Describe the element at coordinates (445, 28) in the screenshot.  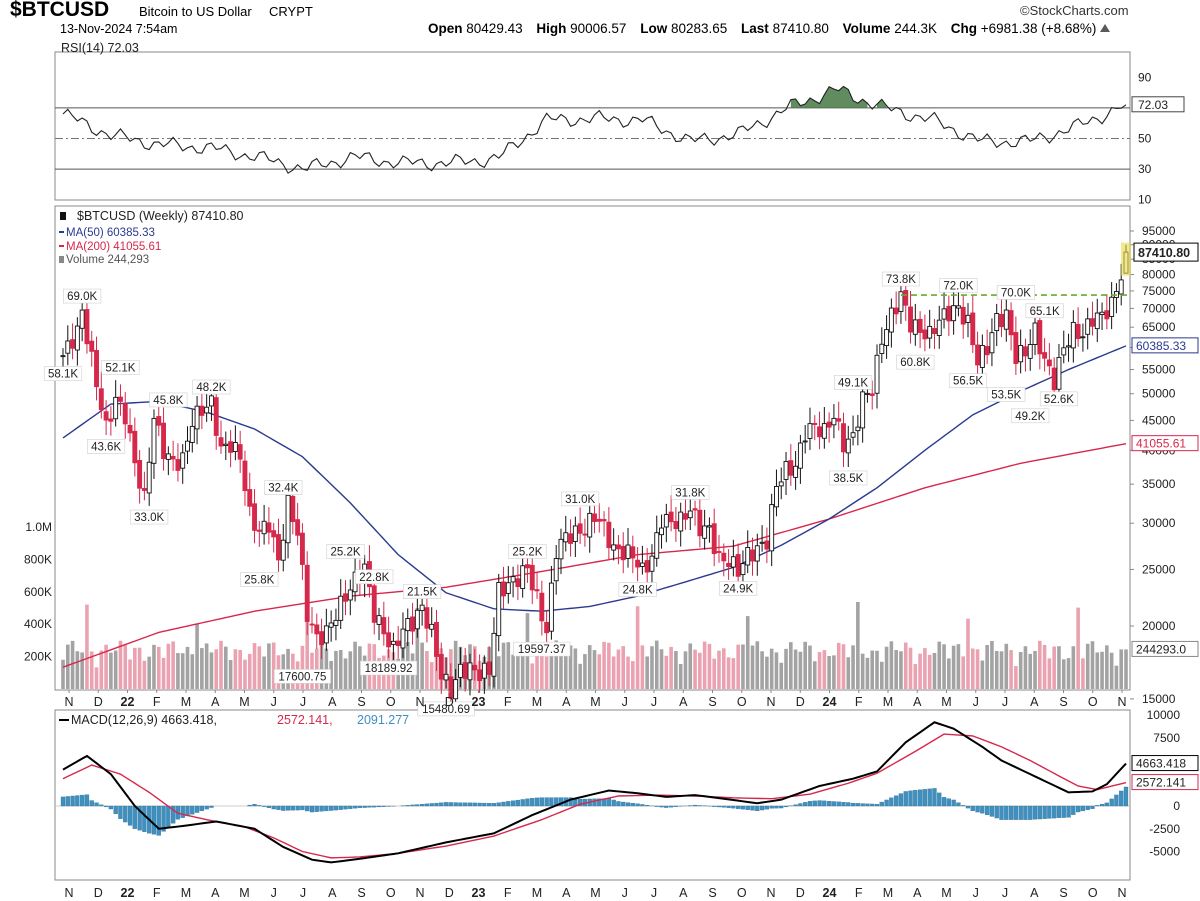
I see `open-label: Open` at that location.